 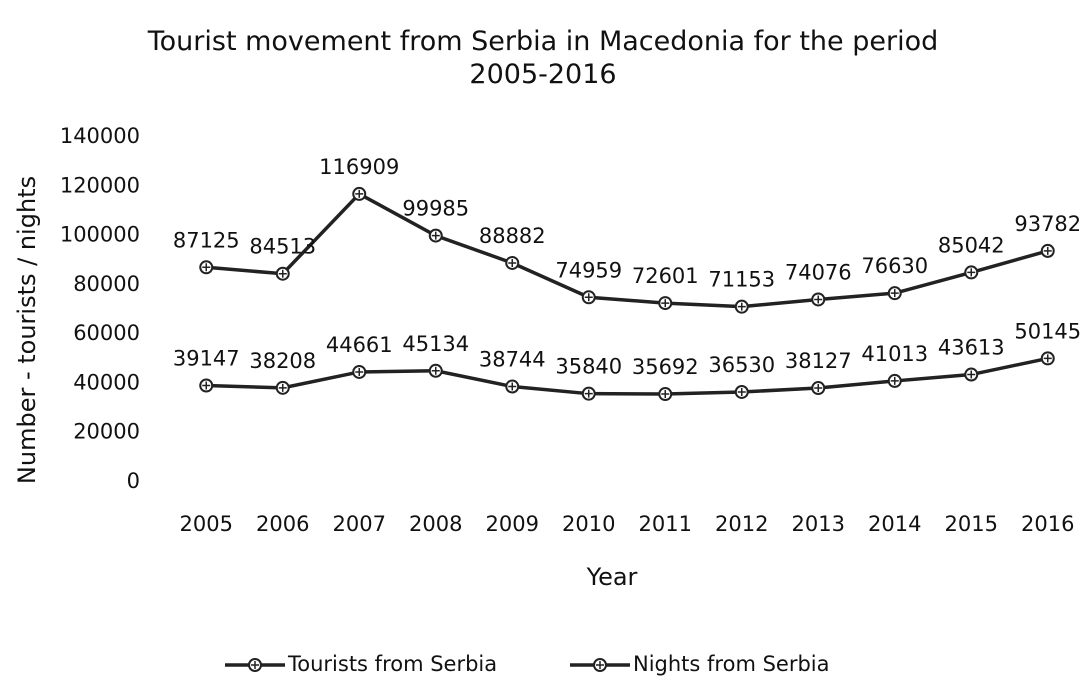 What do you see at coordinates (106, 382) in the screenshot?
I see `y-tick-label: 40000` at bounding box center [106, 382].